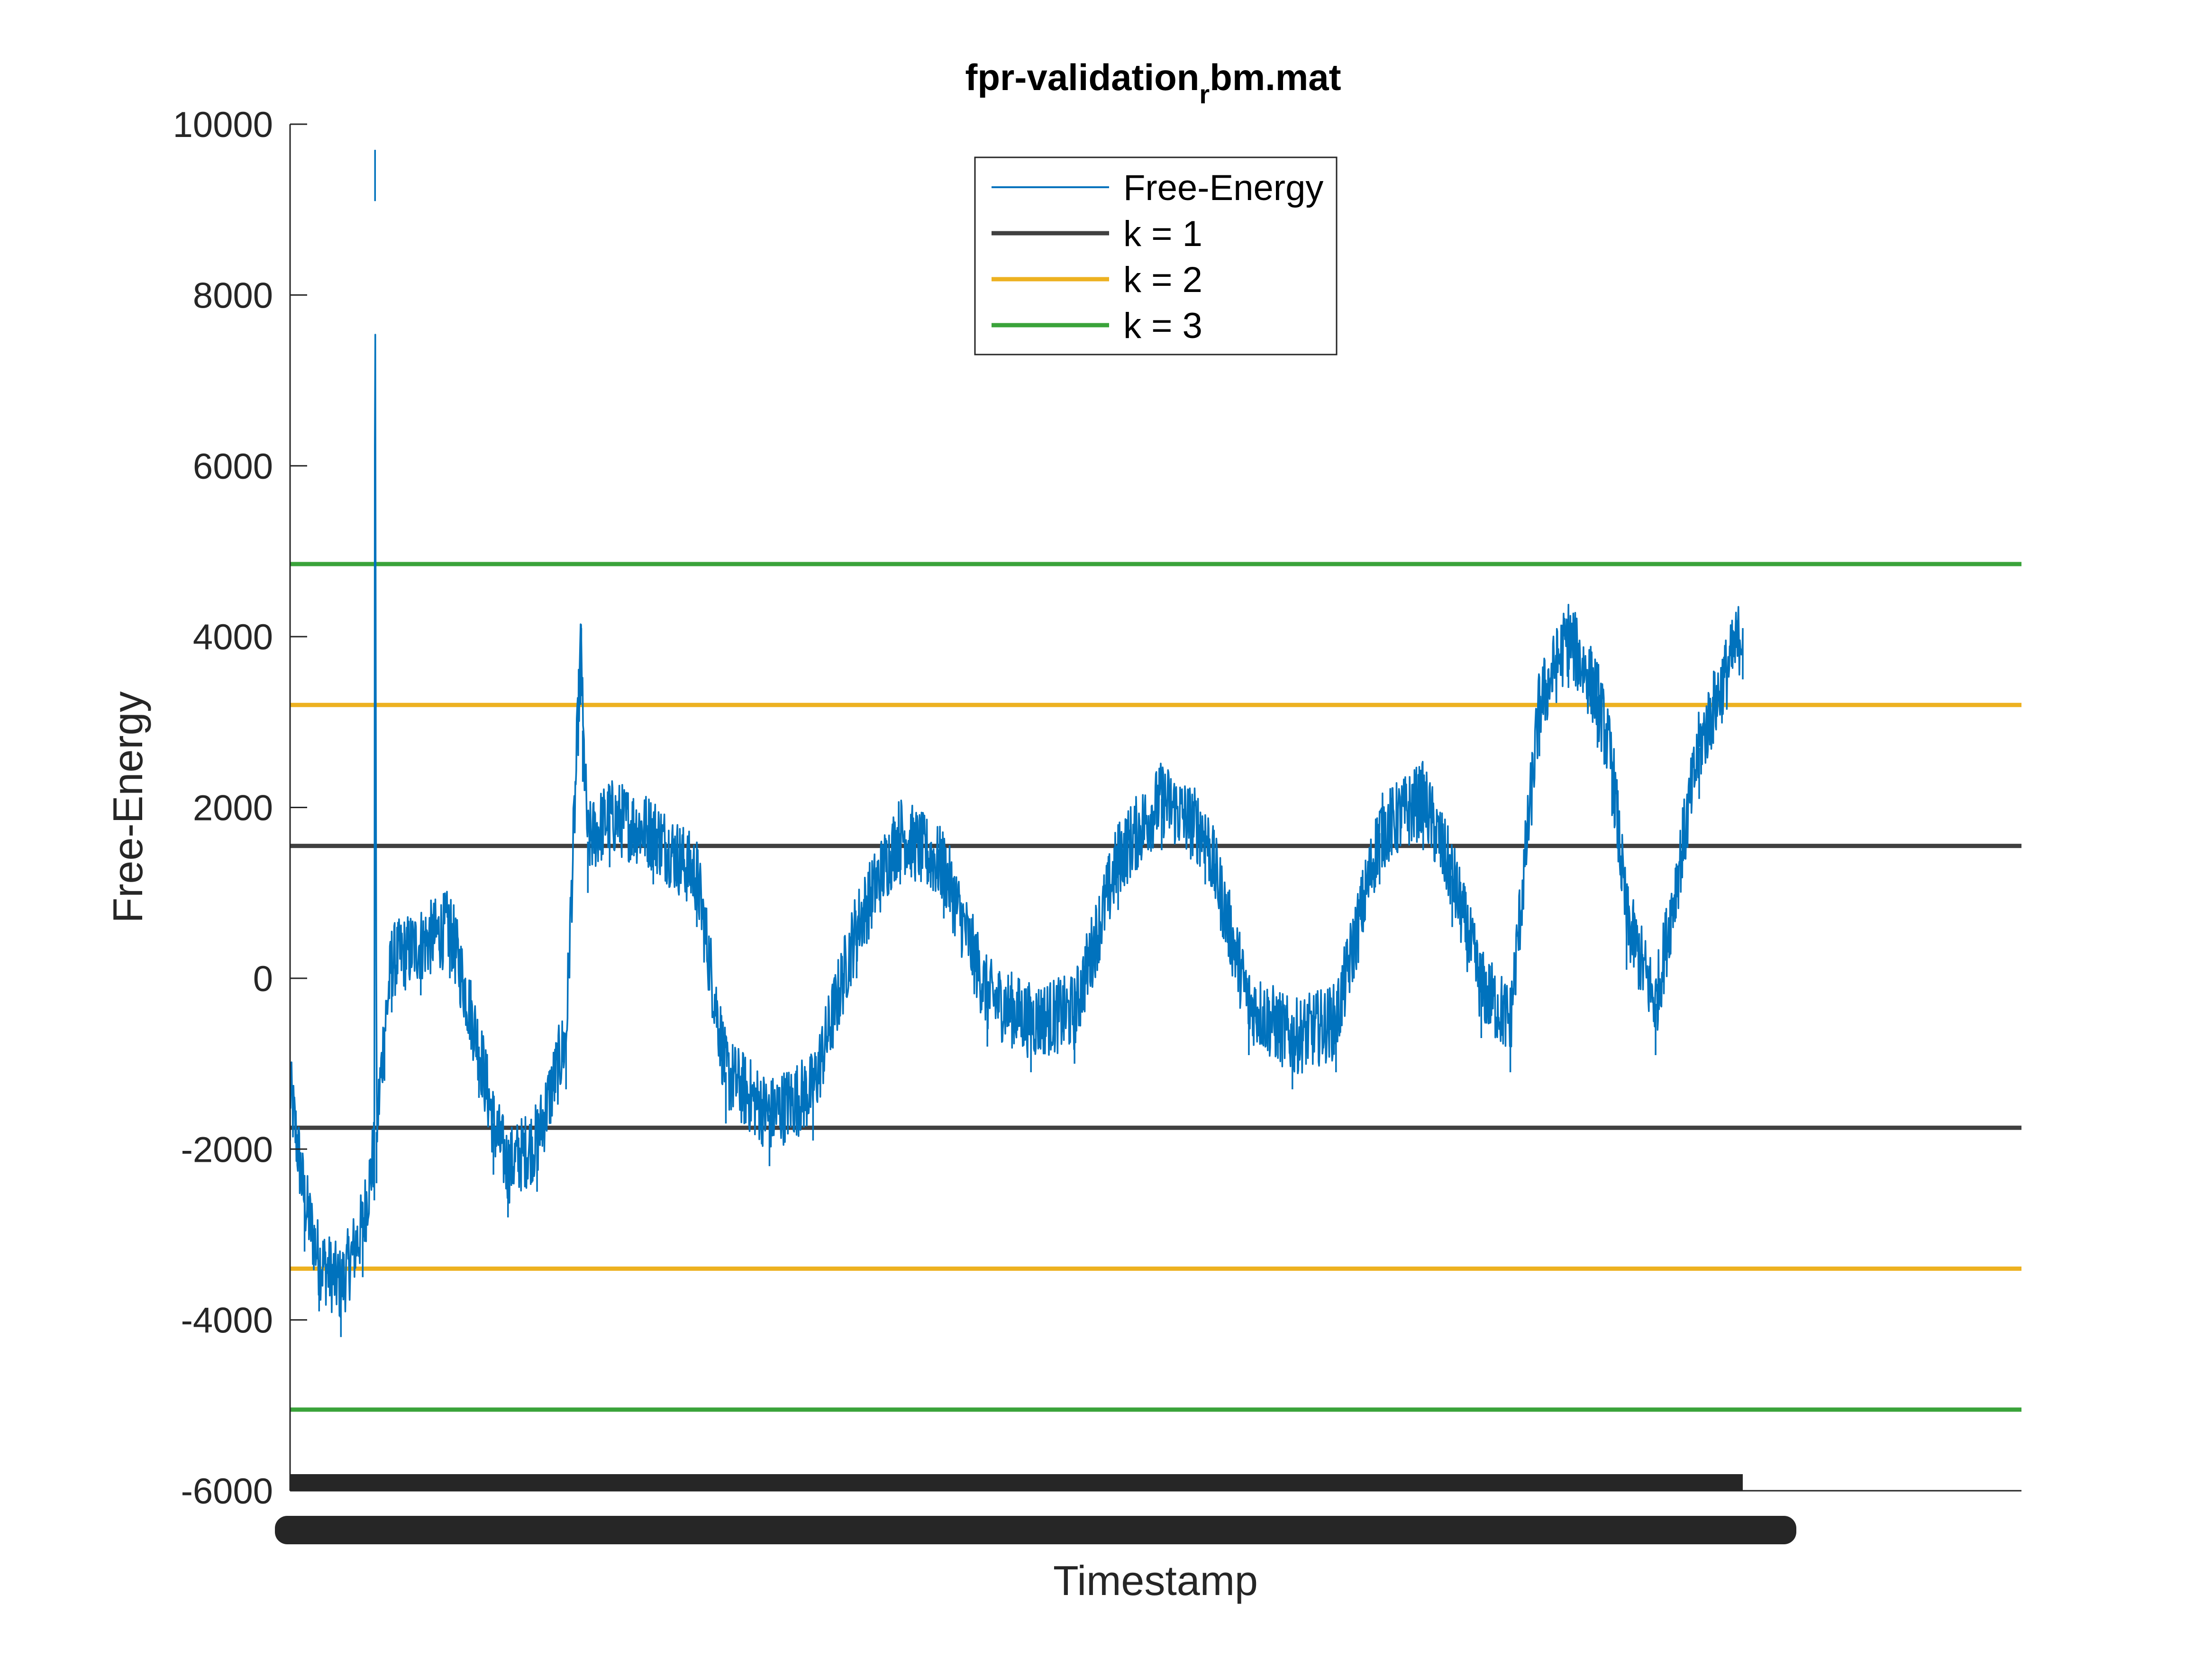 This screenshot has width=2212, height=1659. I want to click on y-tick-label: 0, so click(263, 979).